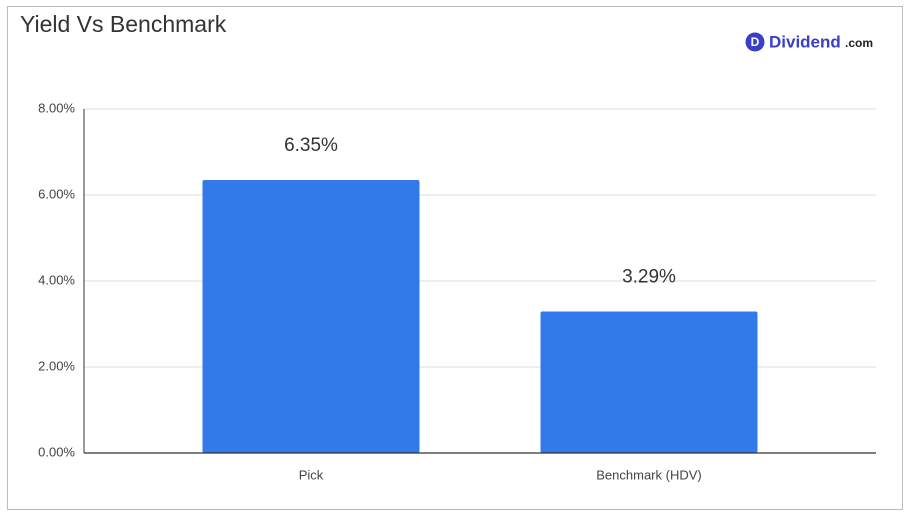  What do you see at coordinates (56, 365) in the screenshot?
I see `y-tick-label: 2.00%` at bounding box center [56, 365].